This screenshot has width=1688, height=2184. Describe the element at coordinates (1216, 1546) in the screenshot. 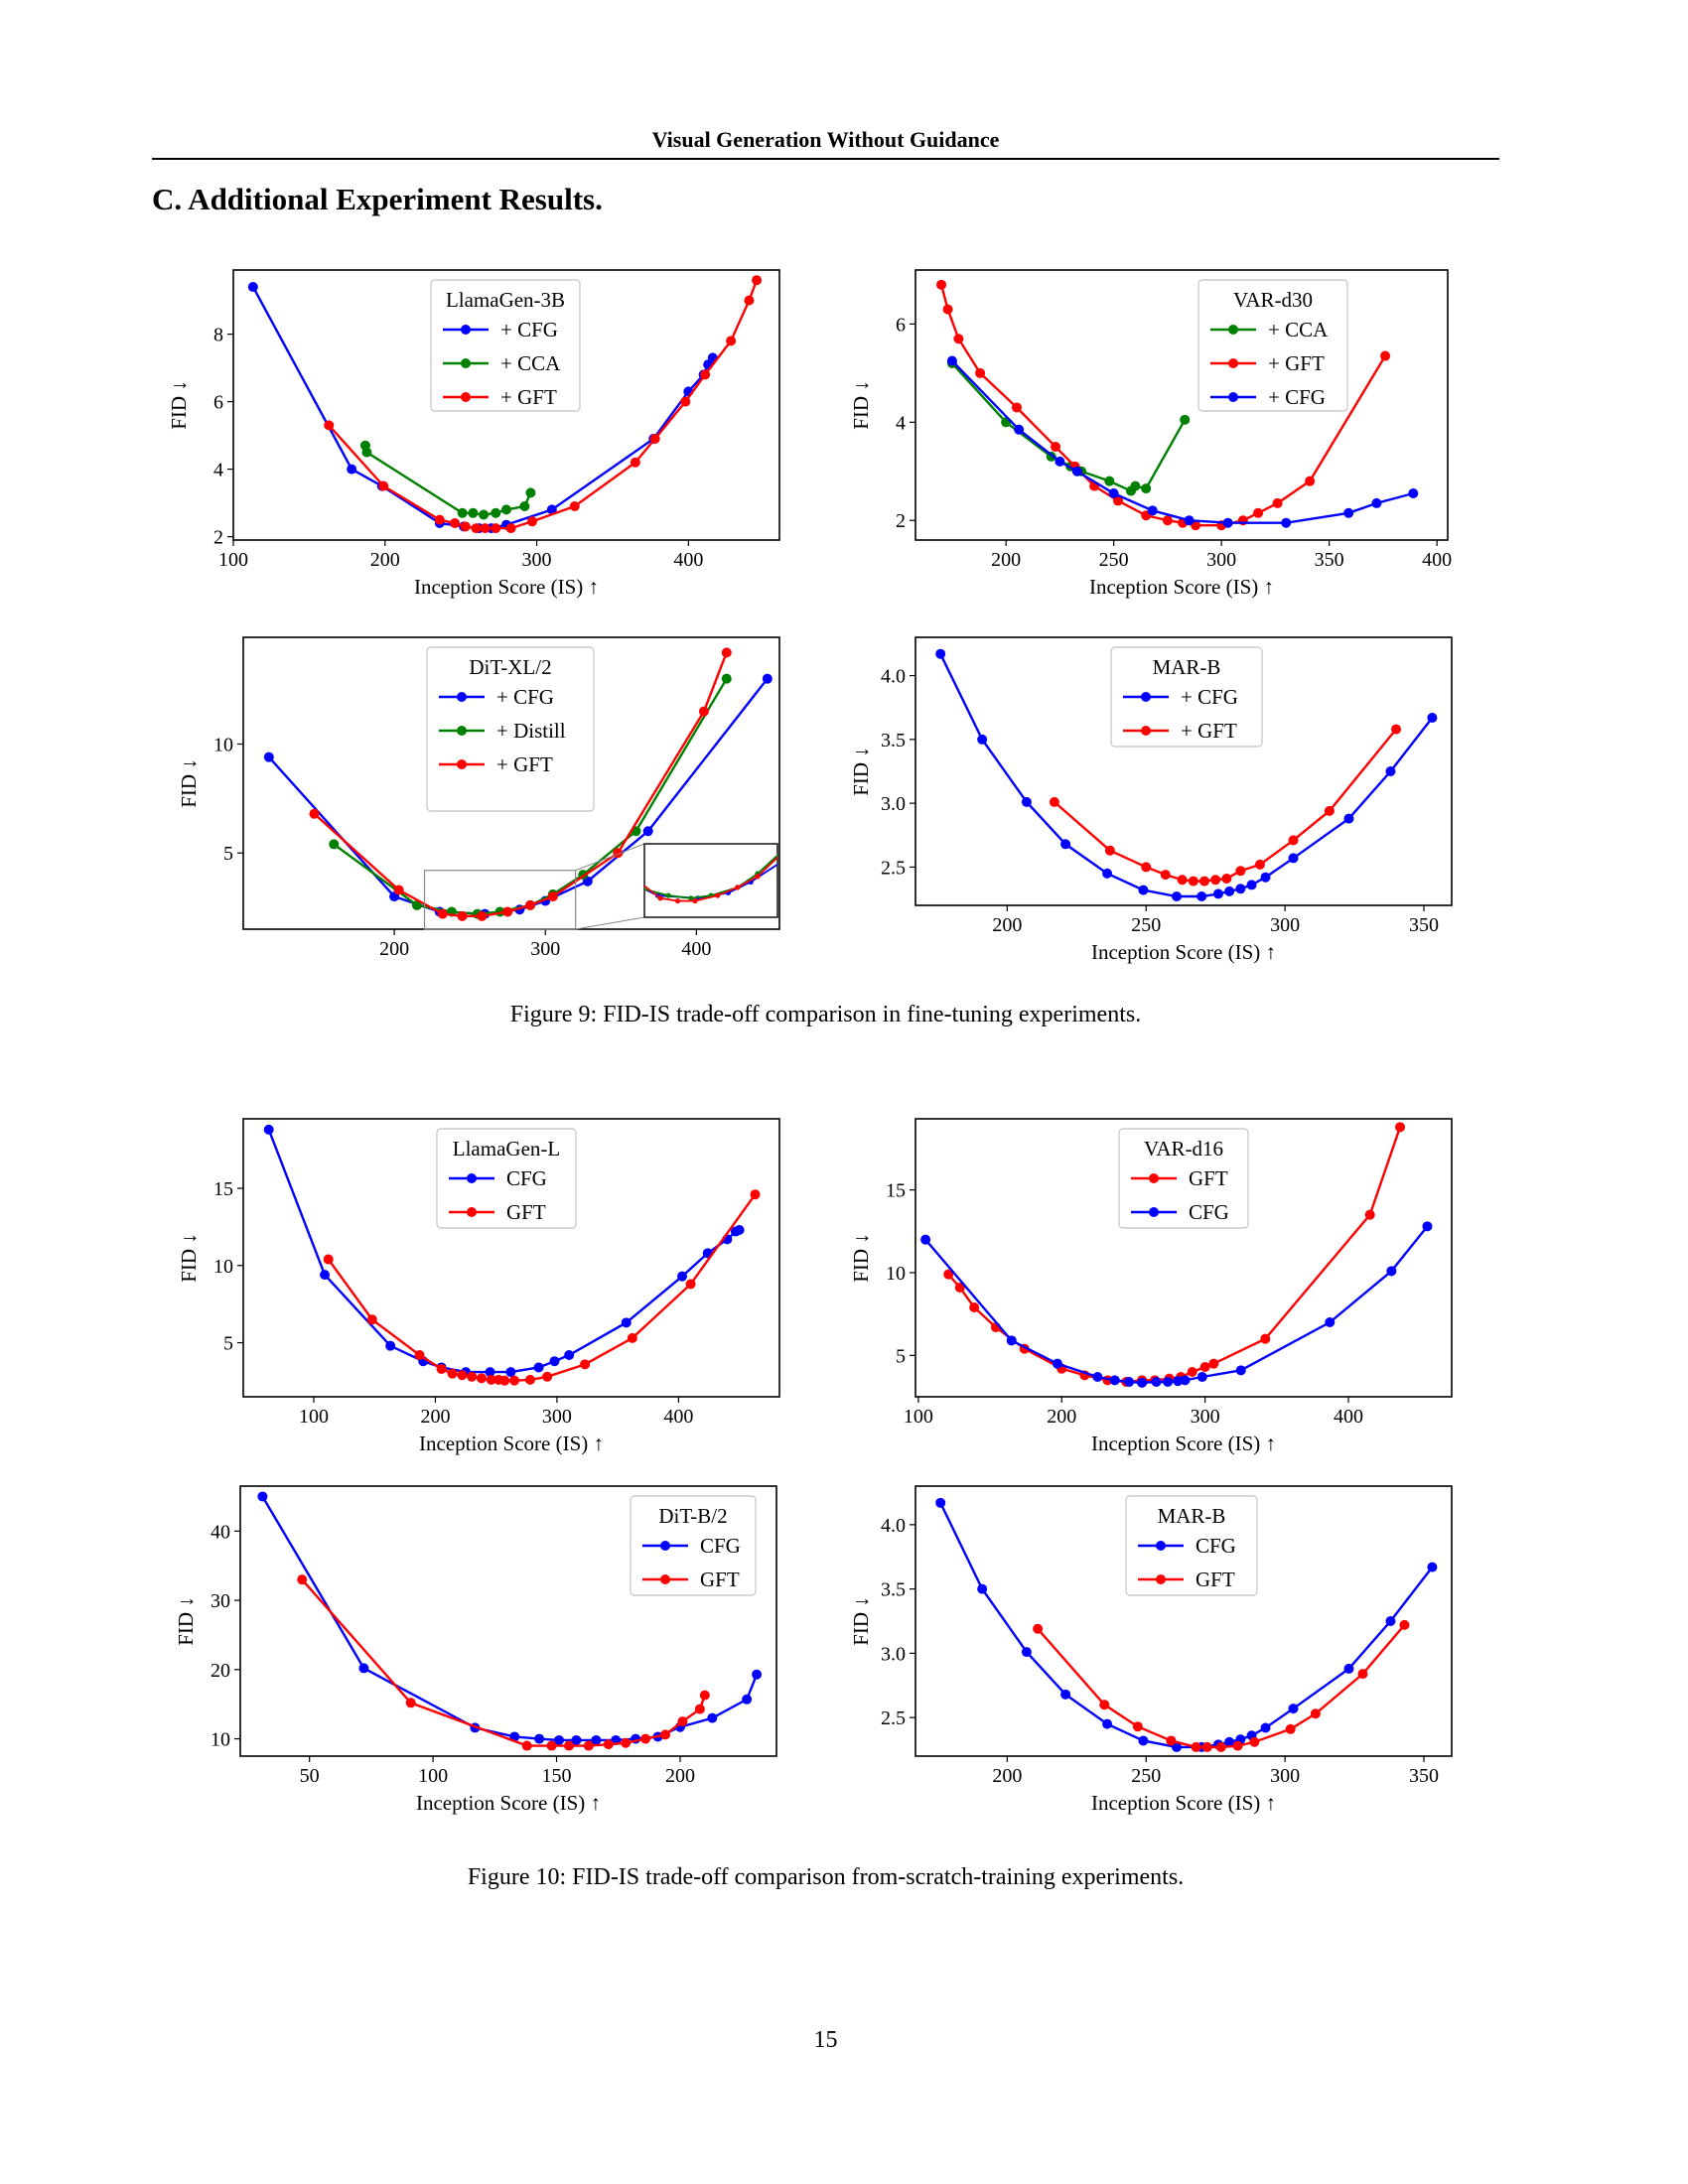

I see `legend-label-cfg: CFG` at that location.